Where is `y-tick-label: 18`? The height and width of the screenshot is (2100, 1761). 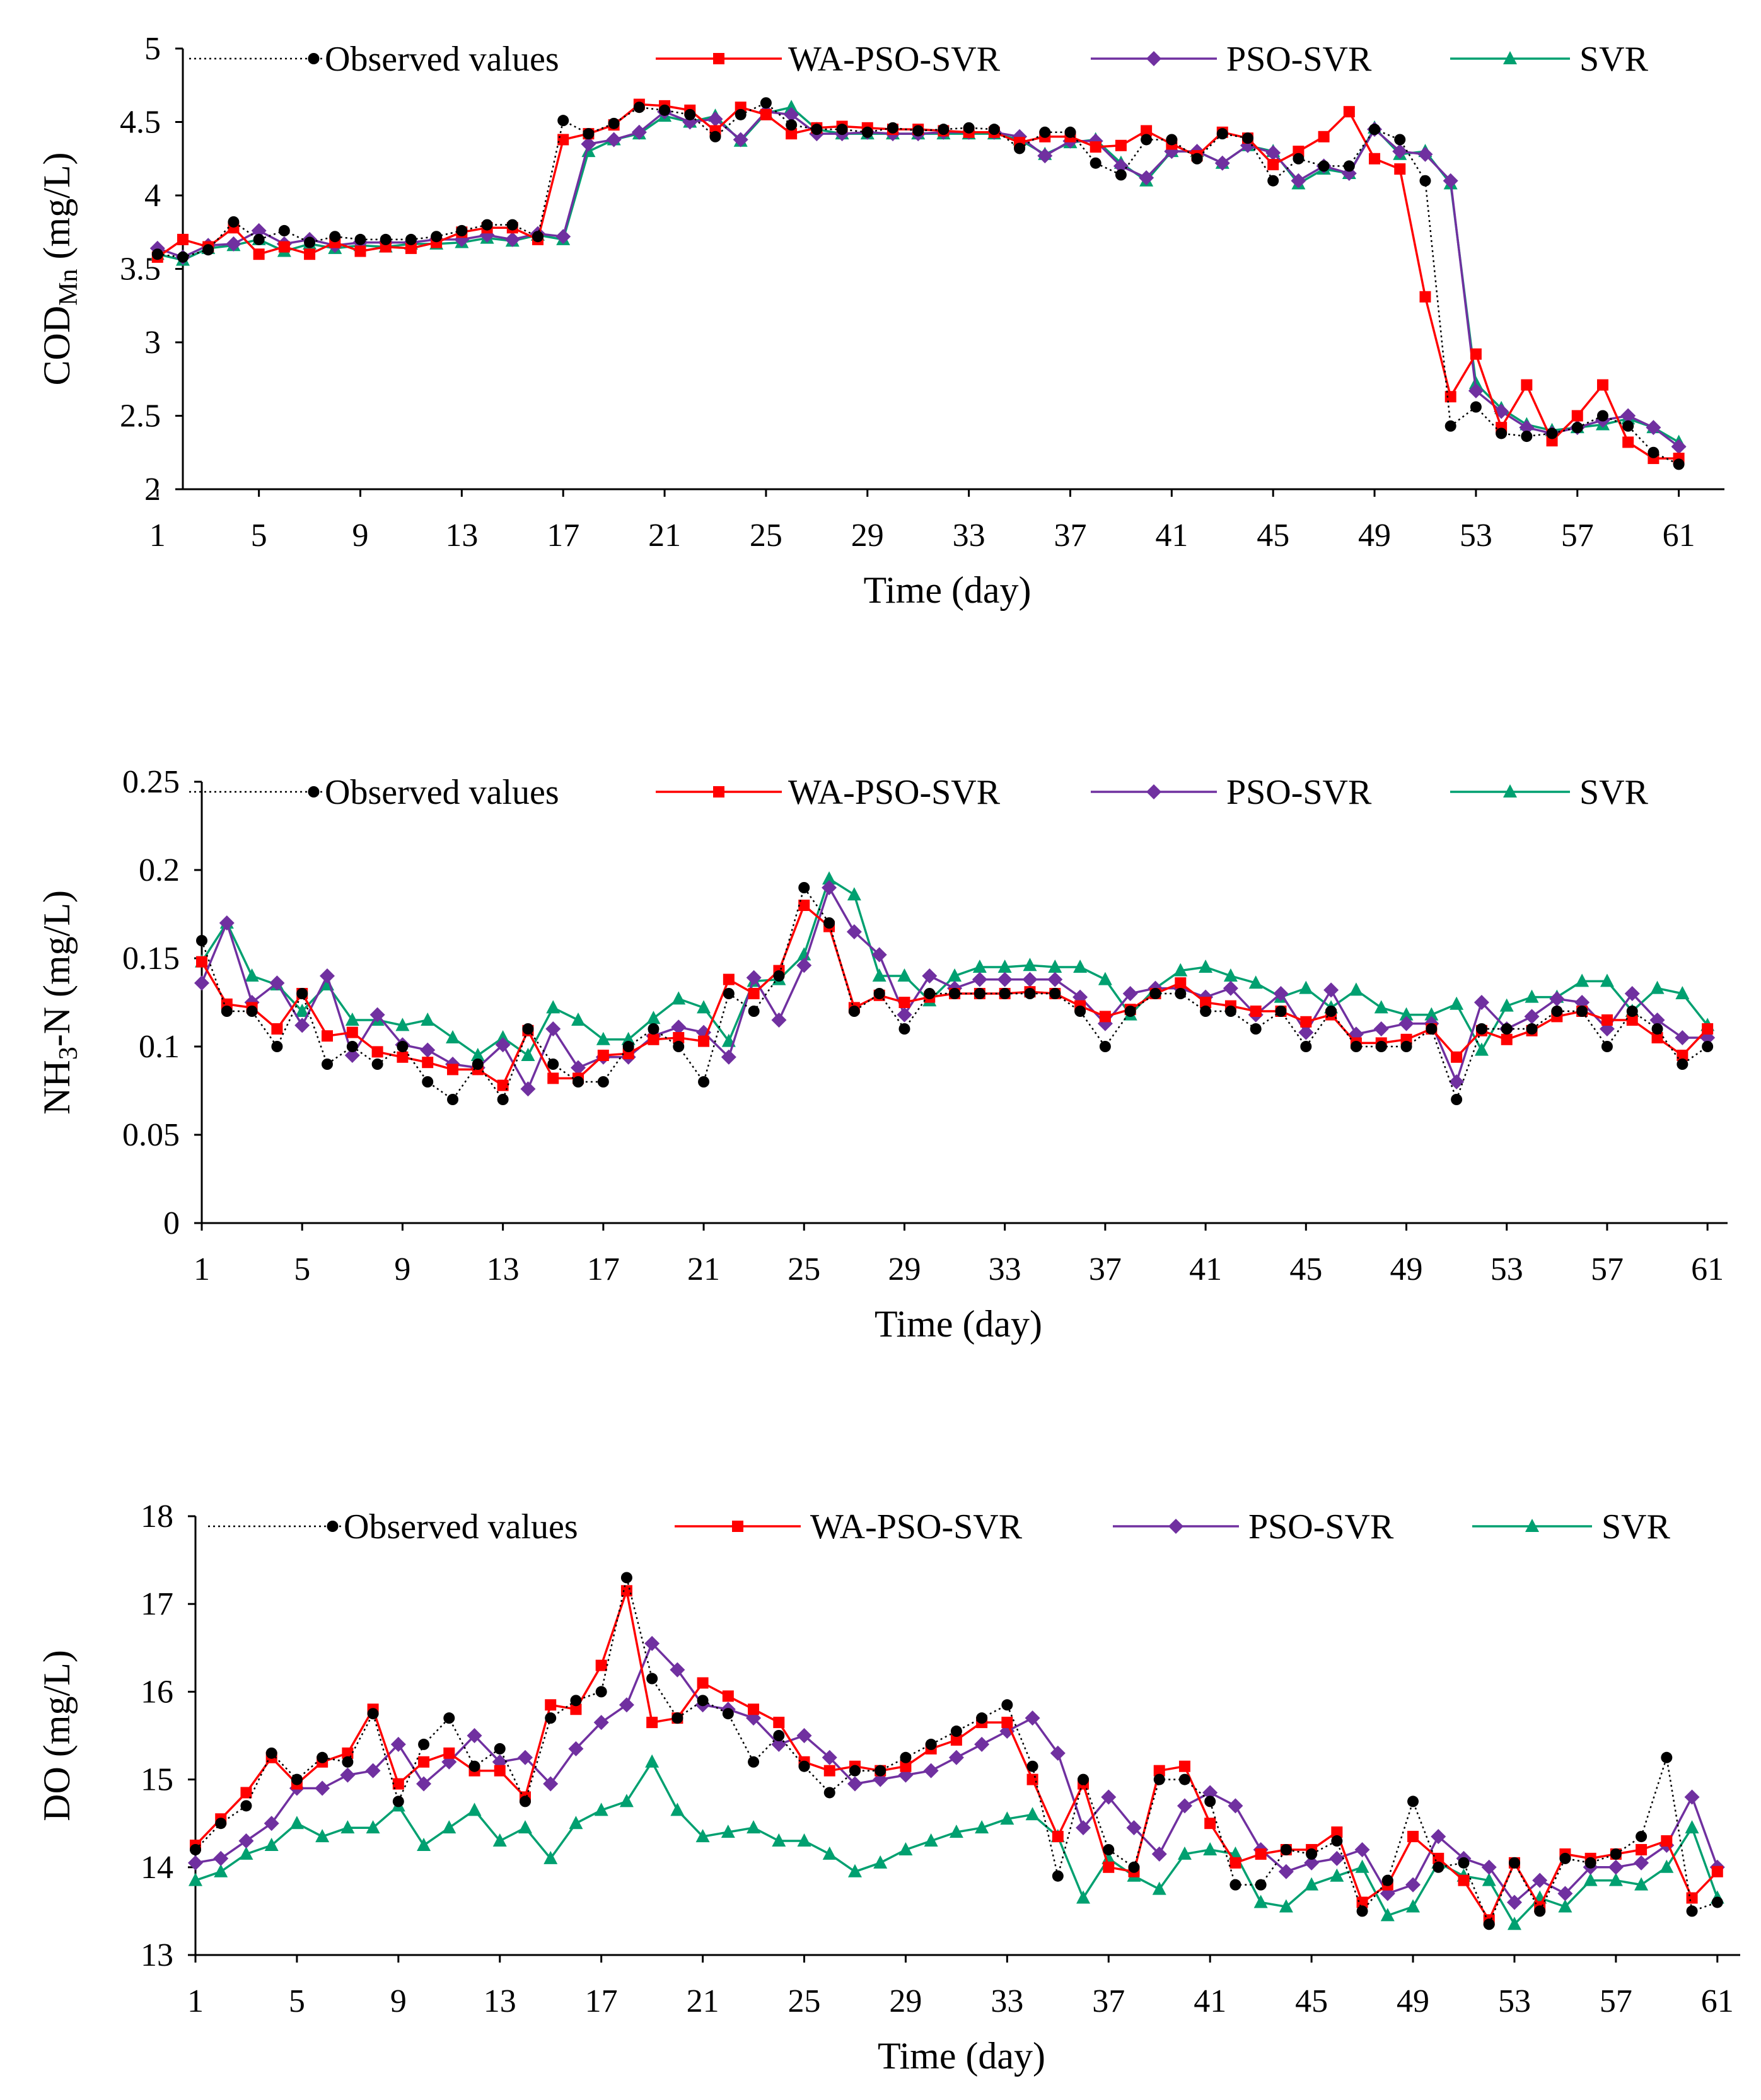 y-tick-label: 18 is located at coordinates (157, 1516).